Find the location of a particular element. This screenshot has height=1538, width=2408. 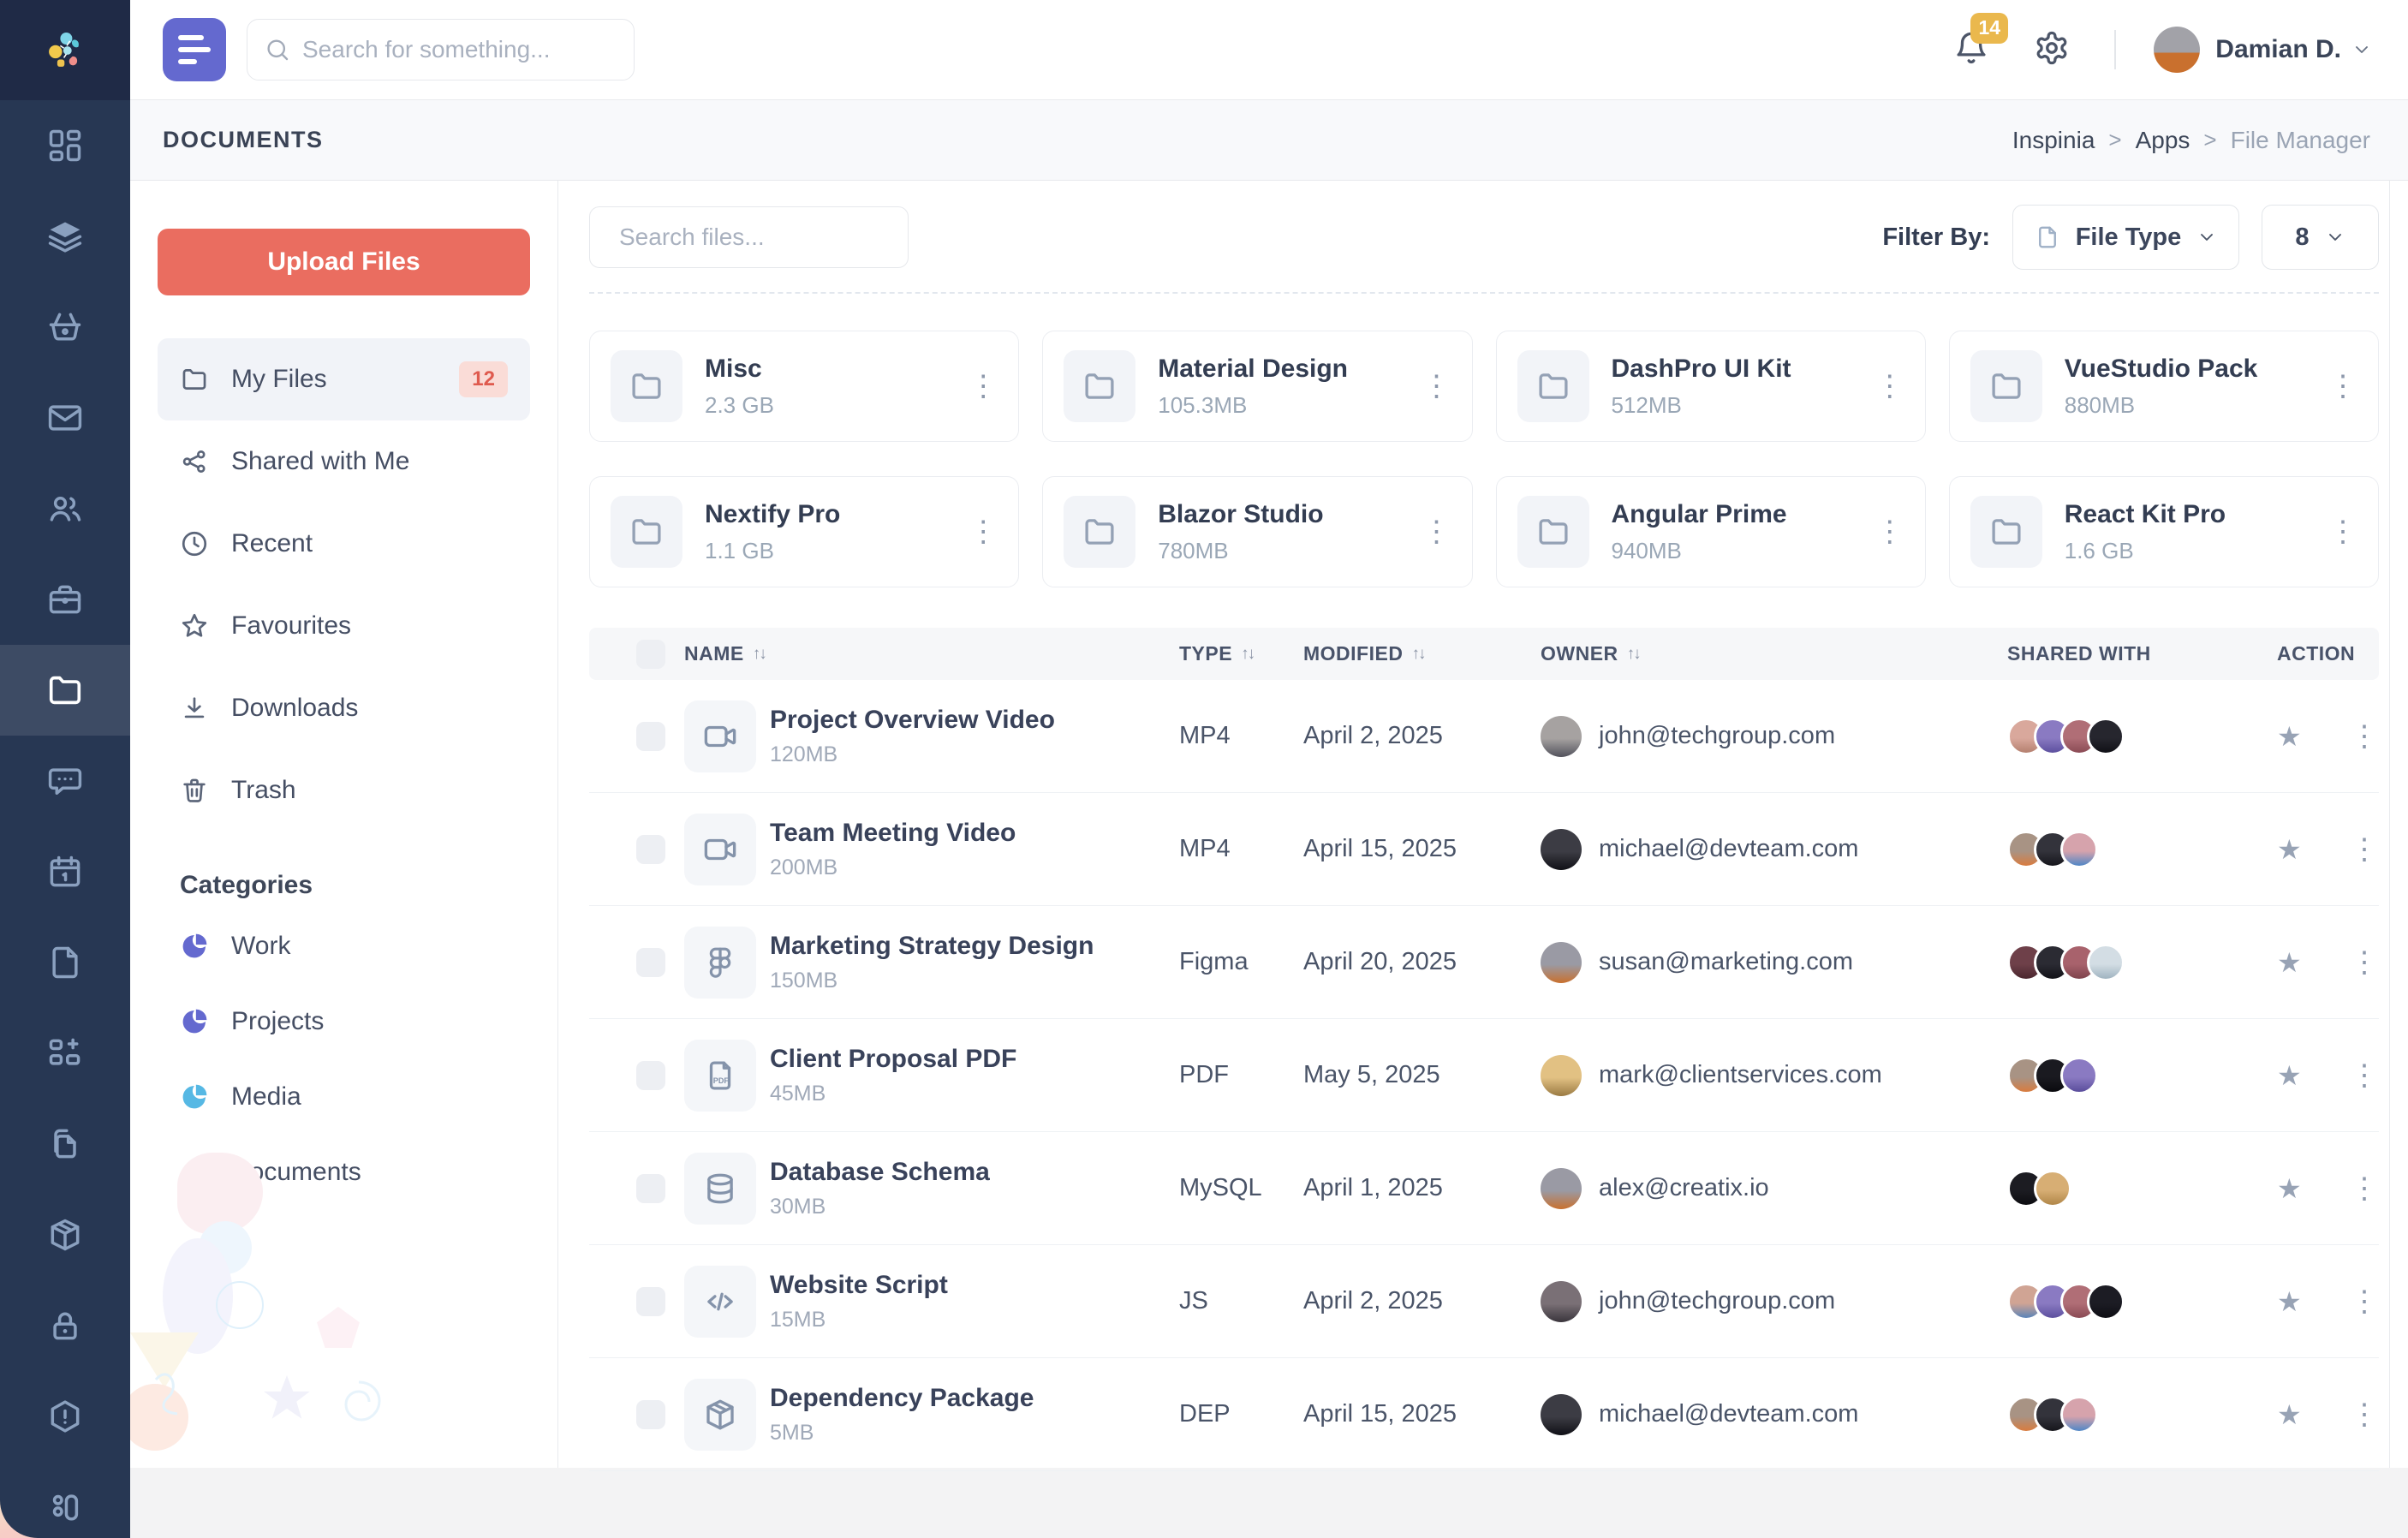

rail-item-users is located at coordinates (65, 508).